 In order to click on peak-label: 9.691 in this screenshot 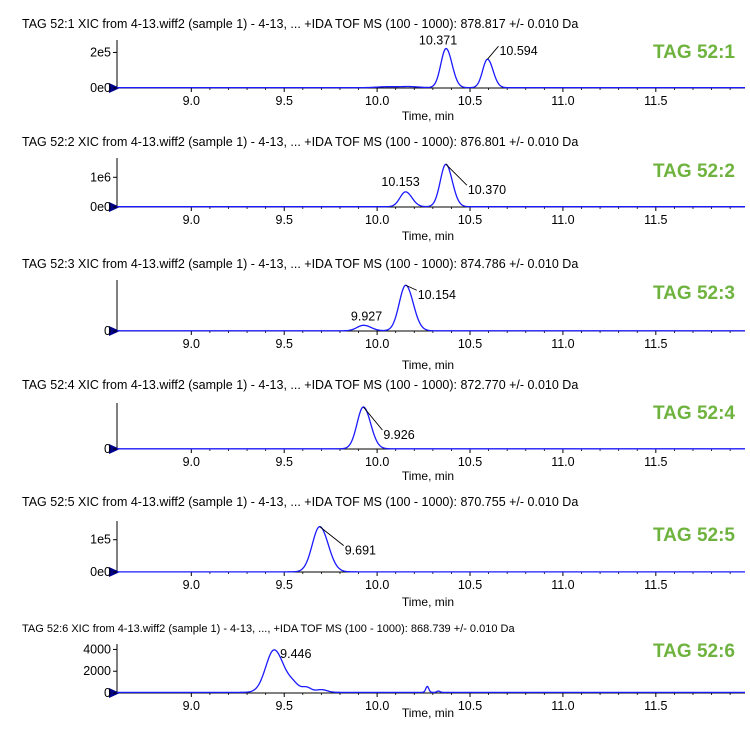, I will do `click(360, 551)`.